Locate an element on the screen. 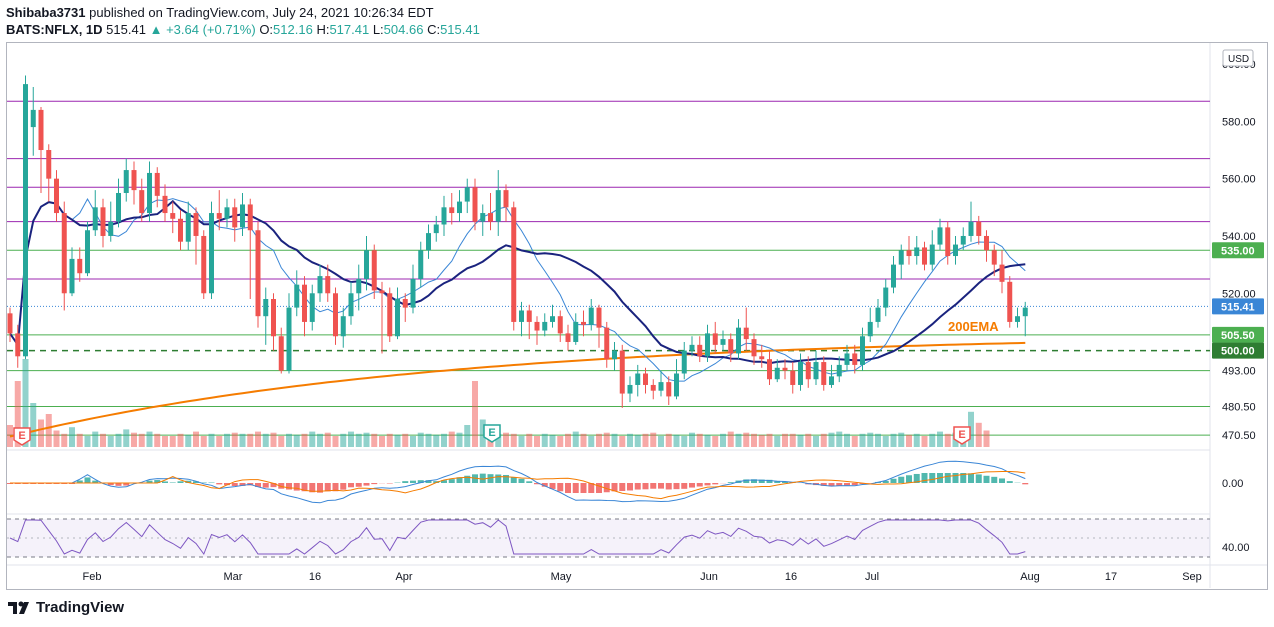 The width and height of the screenshot is (1274, 627). y-tick-label: 480.50 is located at coordinates (1239, 407).